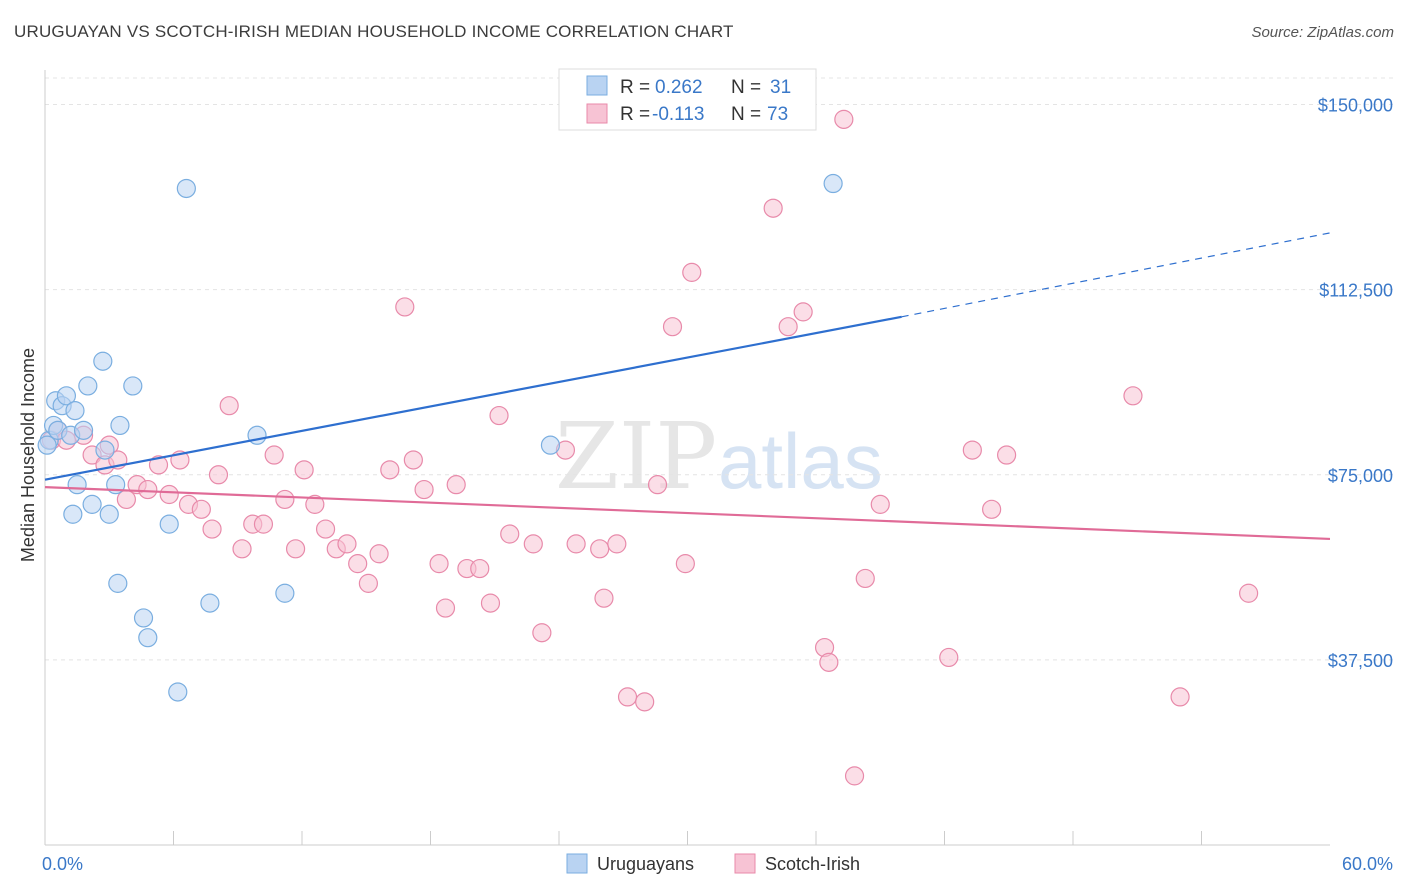 The width and height of the screenshot is (1406, 892). Describe the element at coordinates (777, 114) in the screenshot. I see `legend-n-value-2: 73` at that location.